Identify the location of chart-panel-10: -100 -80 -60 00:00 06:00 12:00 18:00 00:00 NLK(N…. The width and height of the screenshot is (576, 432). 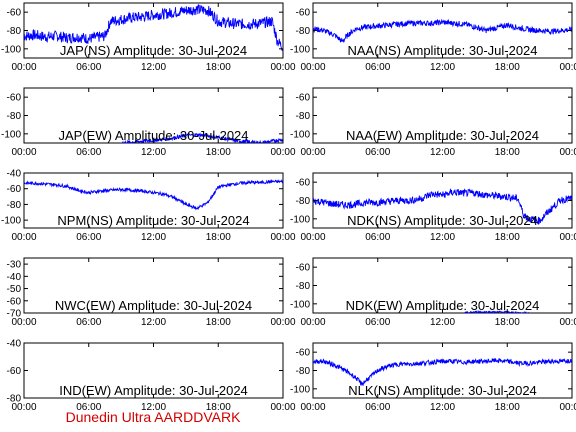
(433, 377).